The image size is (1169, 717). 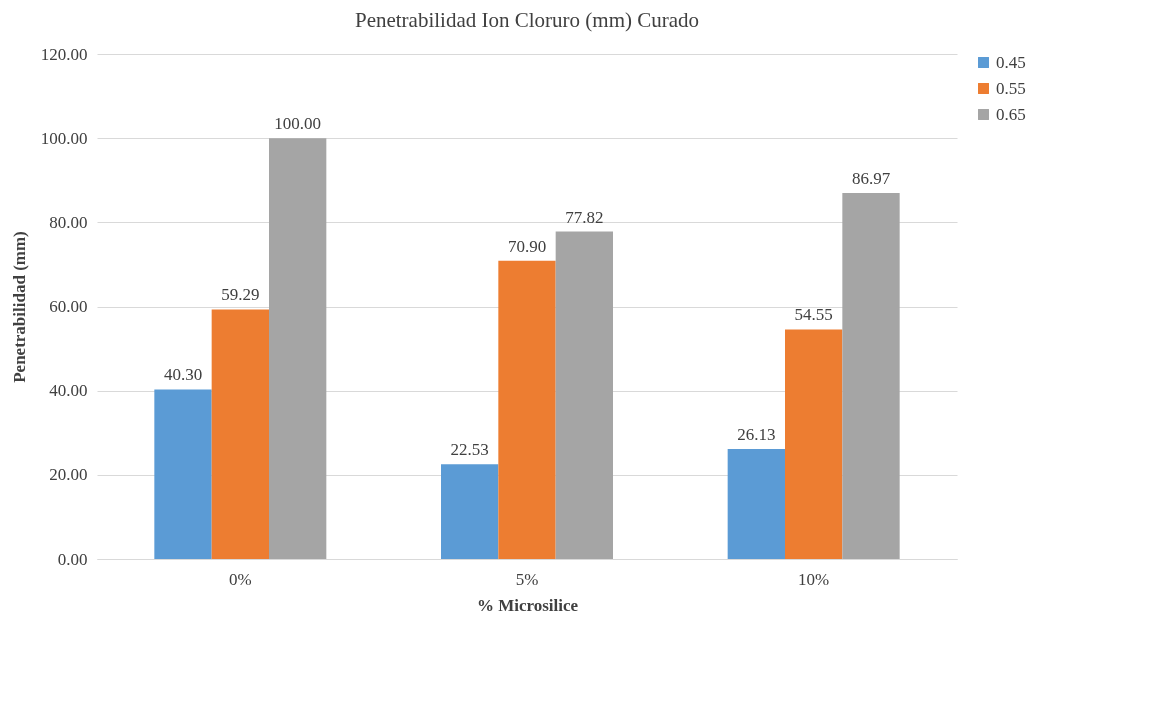 I want to click on data-label: 86.97, so click(x=871, y=178).